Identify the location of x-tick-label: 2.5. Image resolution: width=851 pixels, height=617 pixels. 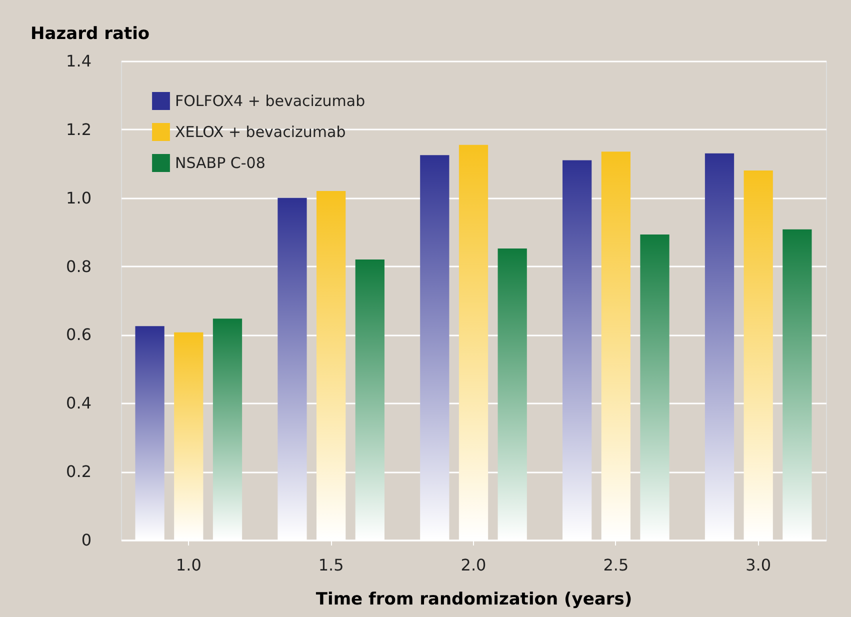
(616, 565).